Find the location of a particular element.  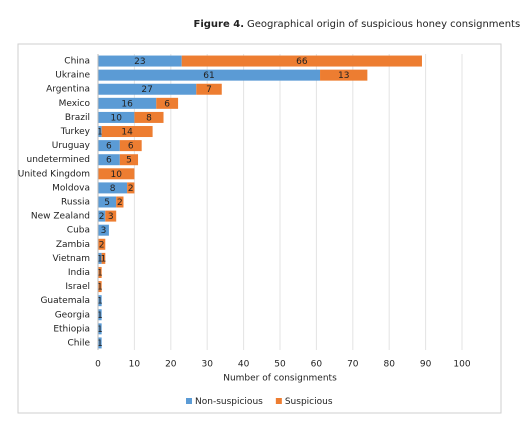

x-tick-label: 0 is located at coordinates (98, 365).